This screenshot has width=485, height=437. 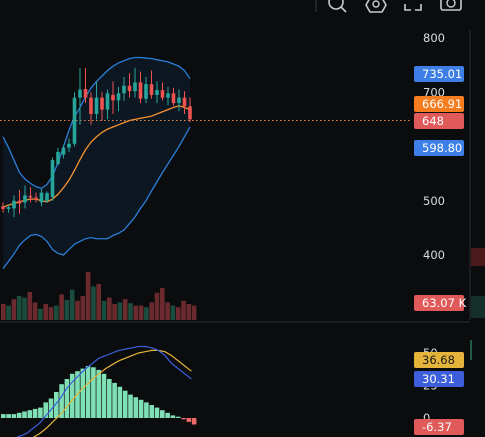 What do you see at coordinates (413, 7) in the screenshot?
I see `fullscreen-icon` at bounding box center [413, 7].